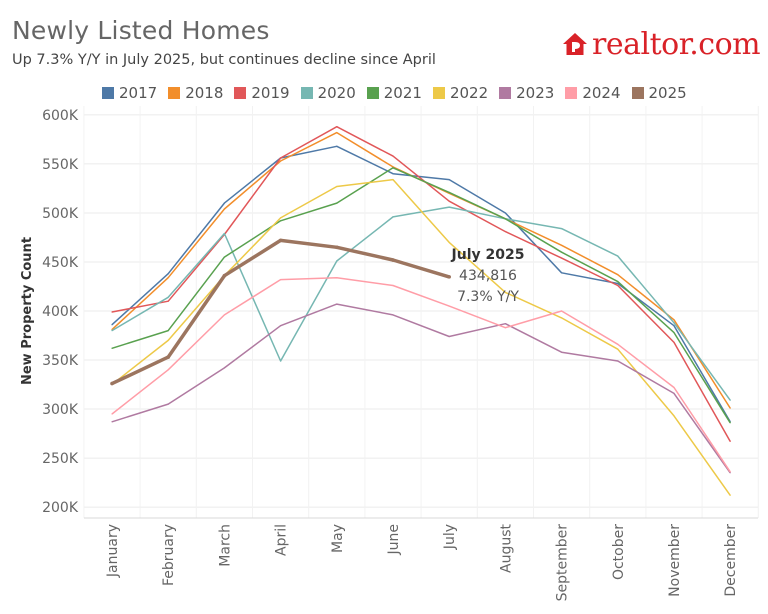 Image resolution: width=768 pixels, height=614 pixels. What do you see at coordinates (60, 263) in the screenshot?
I see `y-tick-label: 450K` at bounding box center [60, 263].